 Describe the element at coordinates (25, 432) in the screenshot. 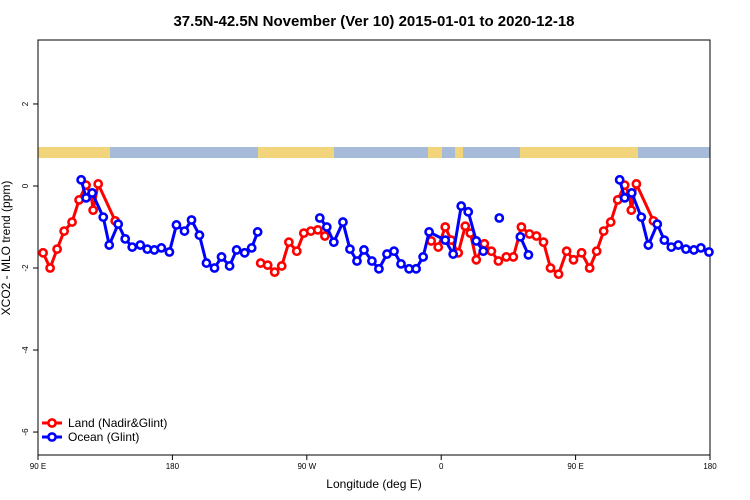

I see `y-tick-label: -6` at that location.